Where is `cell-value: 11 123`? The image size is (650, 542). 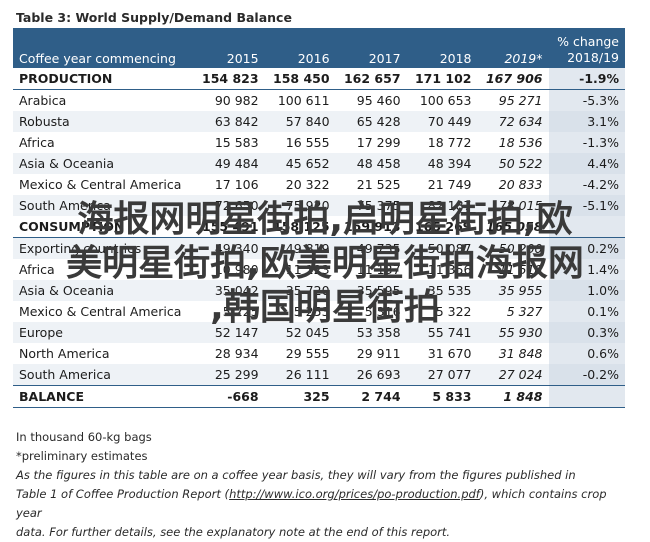
cell-value: 11 123 is located at coordinates (307, 269).